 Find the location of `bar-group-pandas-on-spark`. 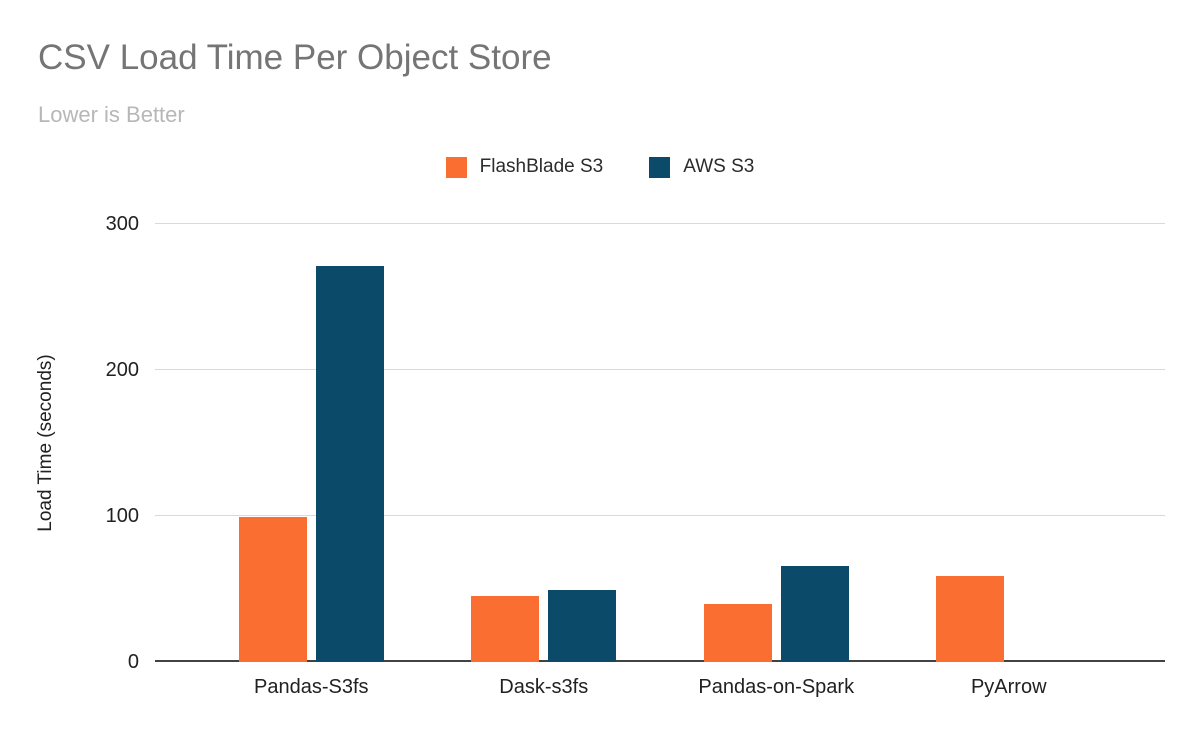

bar-group-pandas-on-spark is located at coordinates (776, 443).